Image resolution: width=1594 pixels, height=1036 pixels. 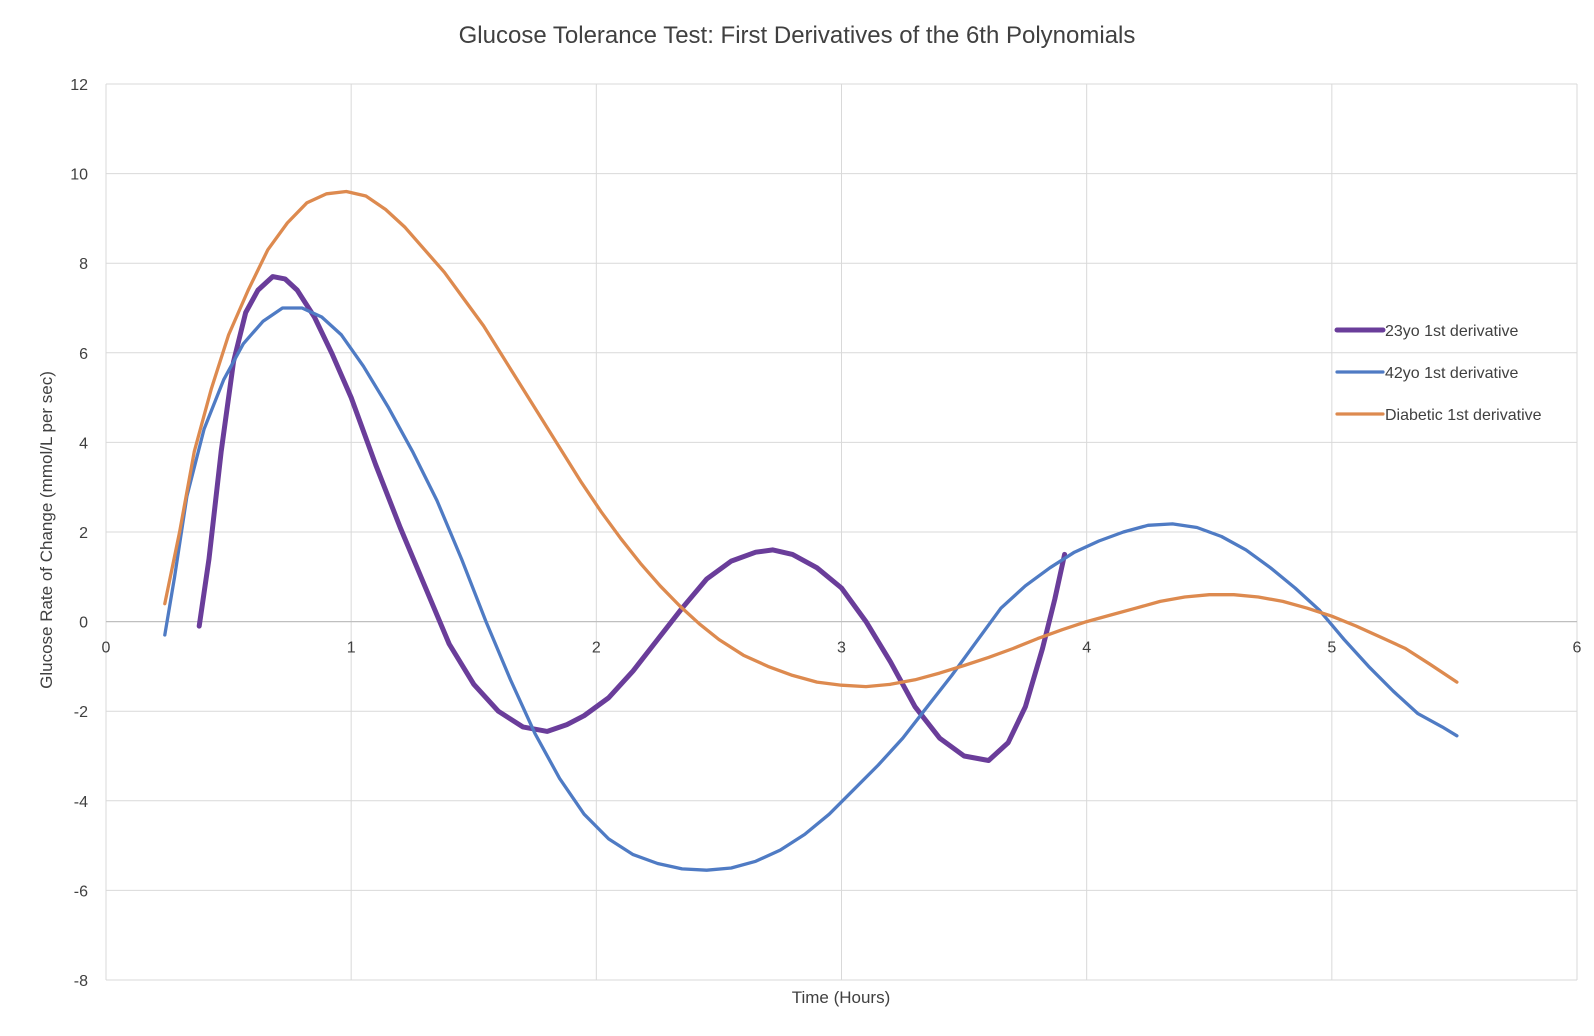 What do you see at coordinates (1452, 373) in the screenshot?
I see `legend-label-42yo: 42yo 1st derivative` at bounding box center [1452, 373].